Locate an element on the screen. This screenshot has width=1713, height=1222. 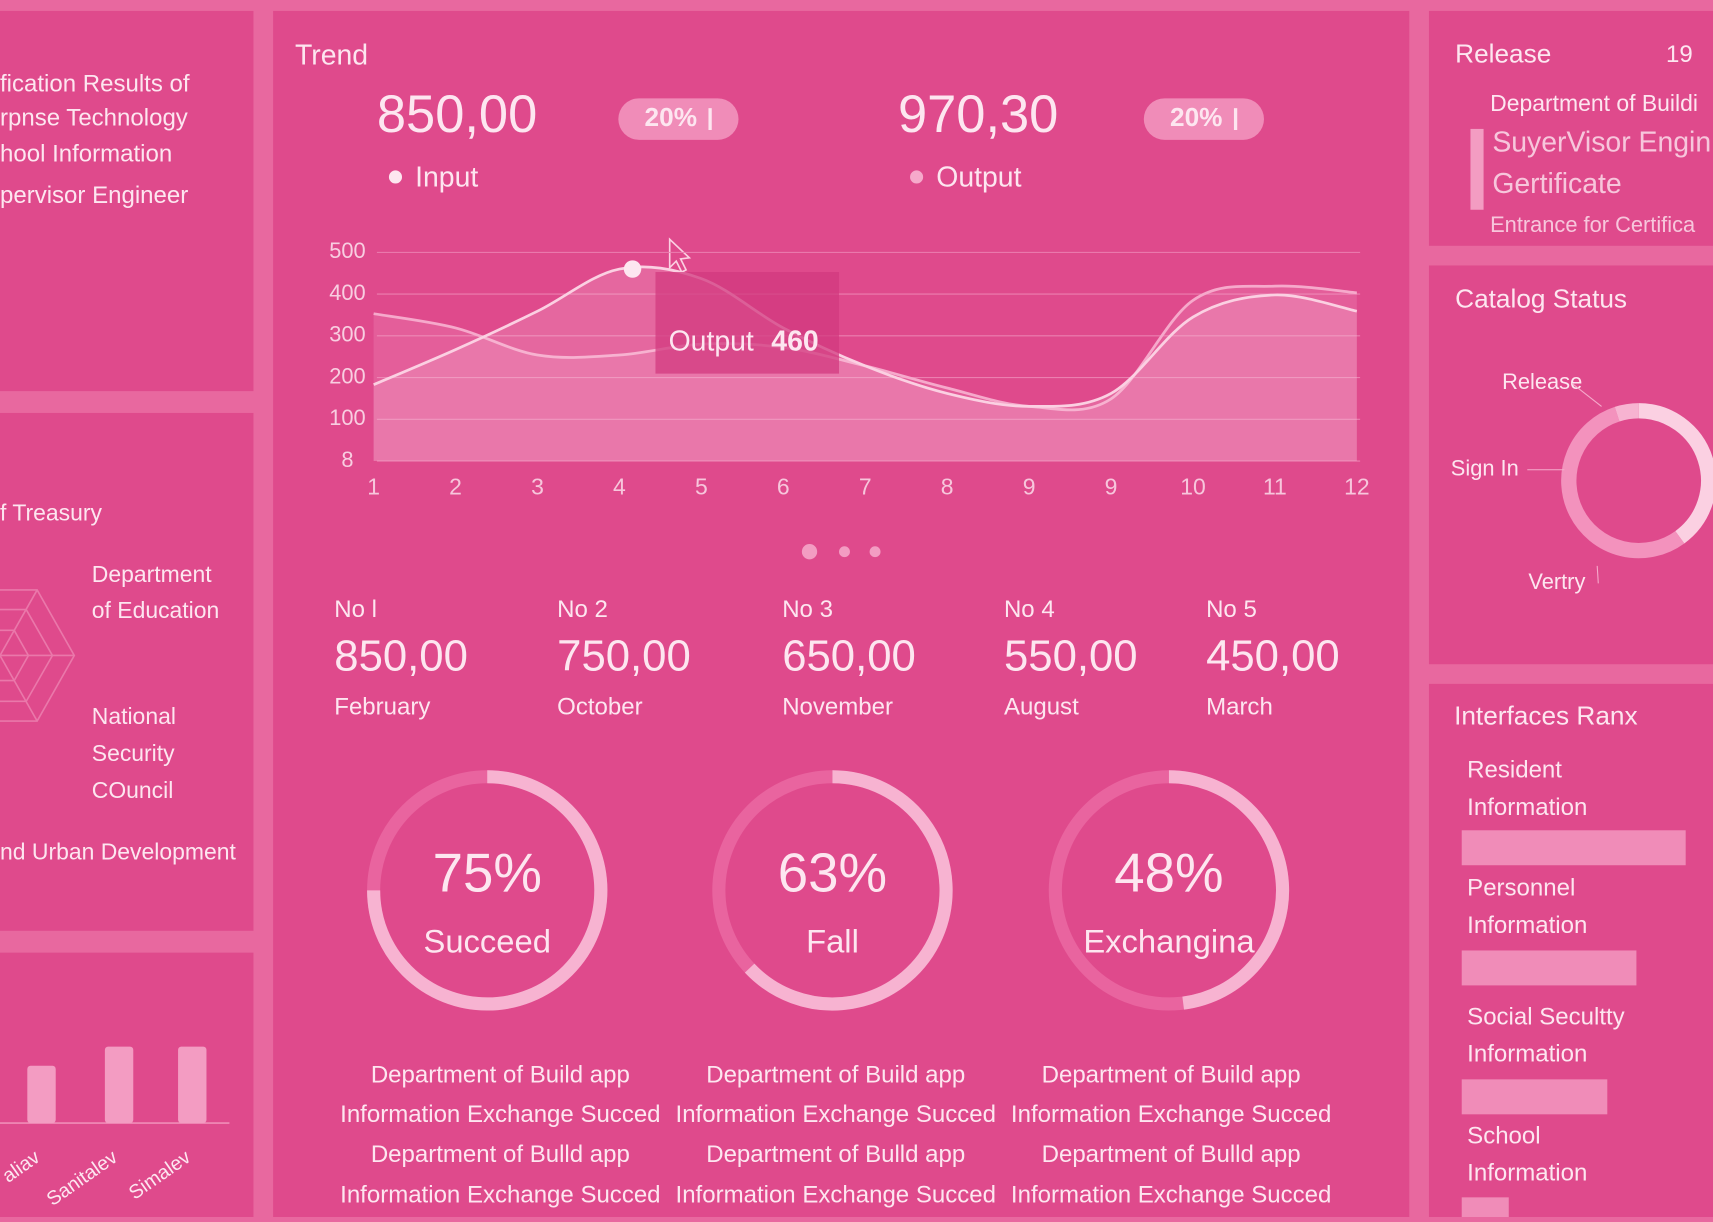
x-tick-label: 12 is located at coordinates (1357, 486).